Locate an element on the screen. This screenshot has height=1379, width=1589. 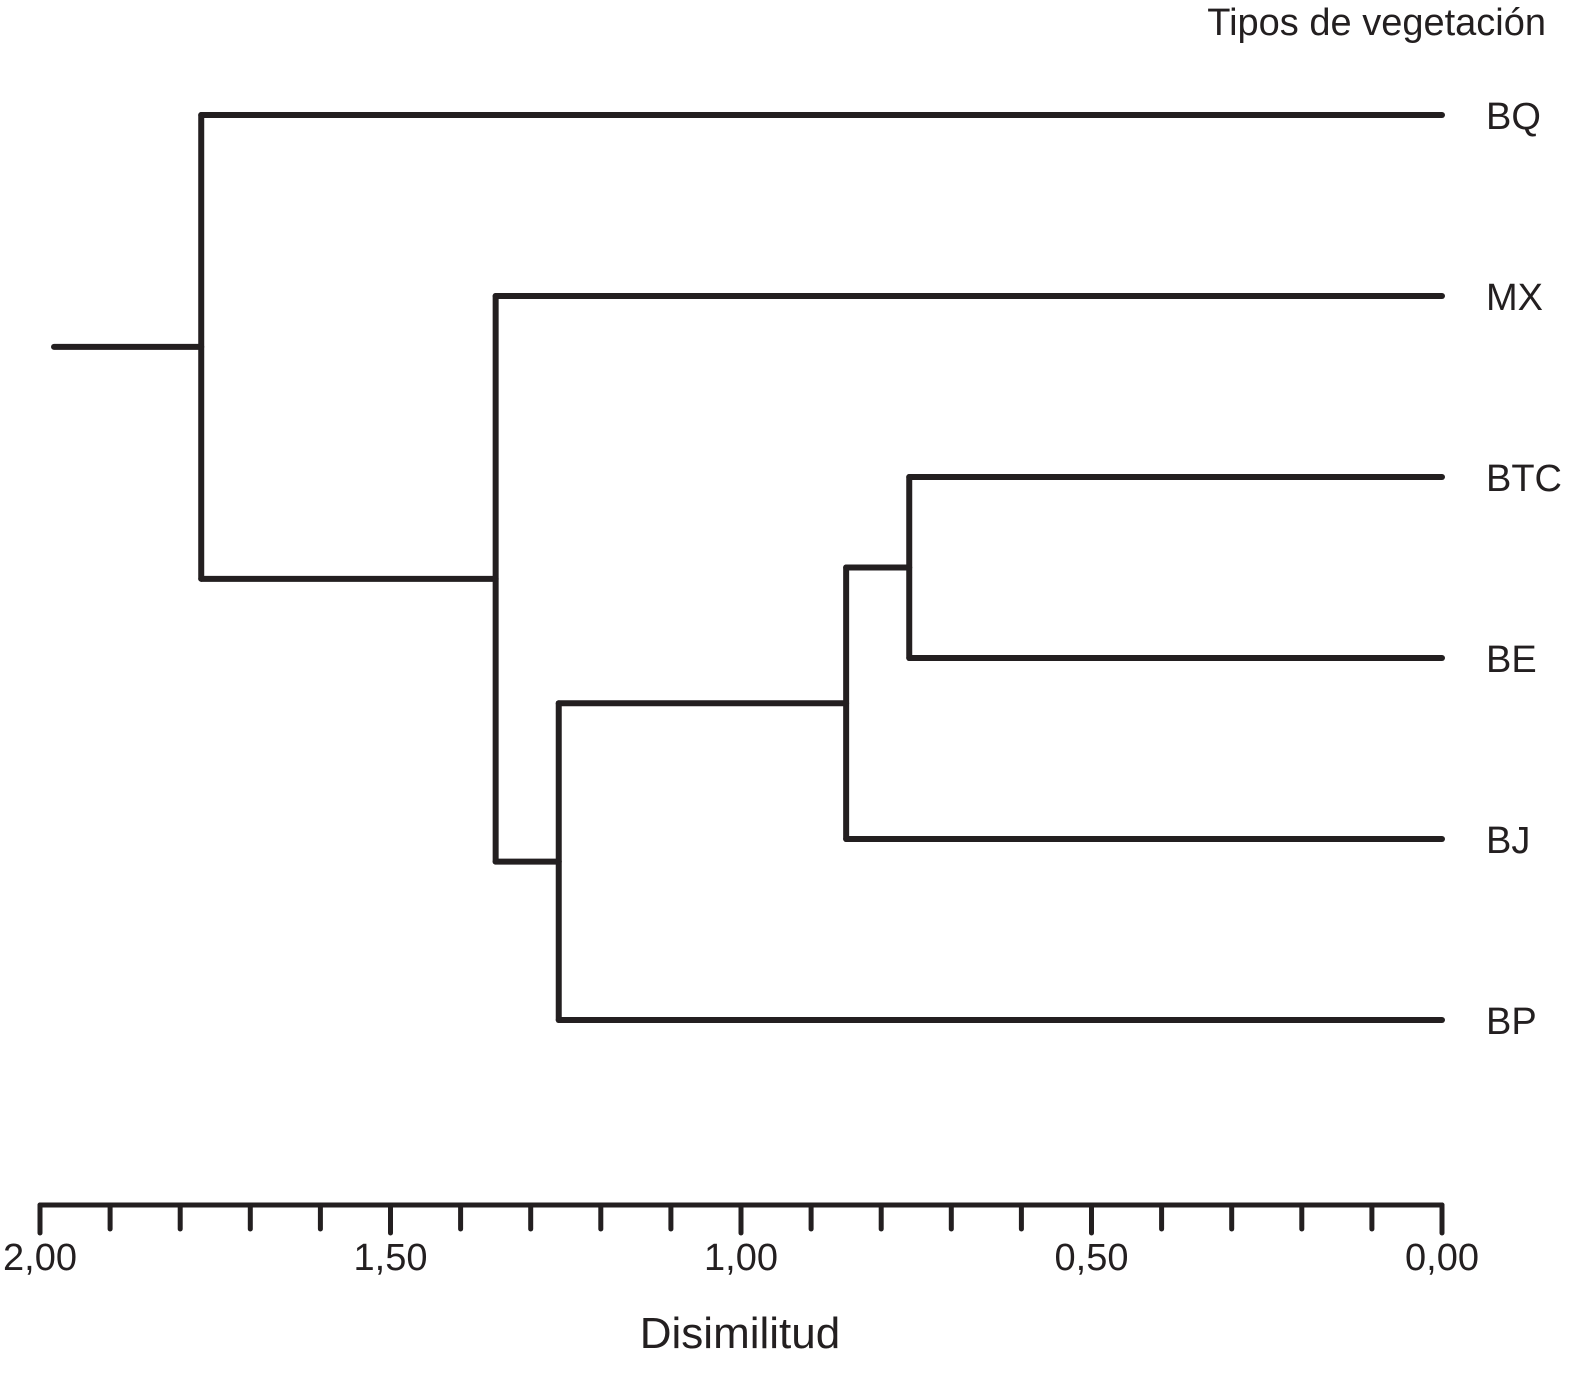
x-tick-label: 0,50 is located at coordinates (1092, 1258).